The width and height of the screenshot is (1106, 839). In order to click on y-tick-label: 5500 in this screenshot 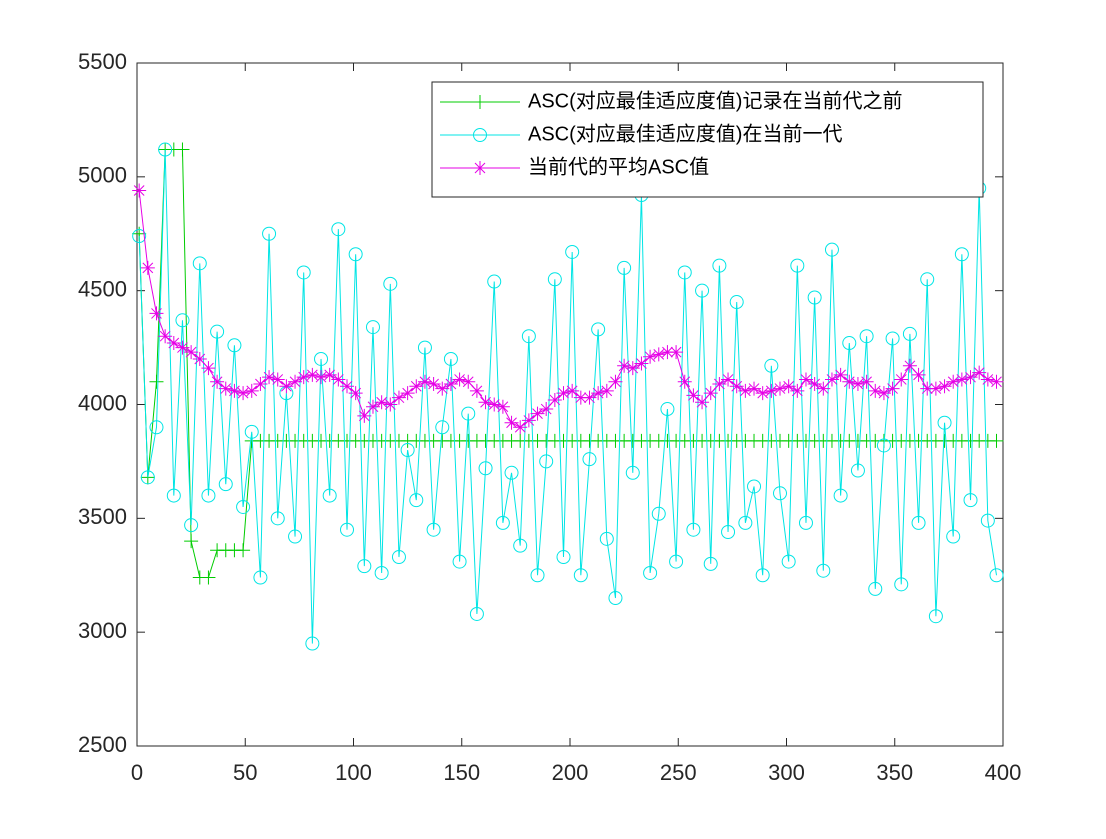, I will do `click(102, 61)`.